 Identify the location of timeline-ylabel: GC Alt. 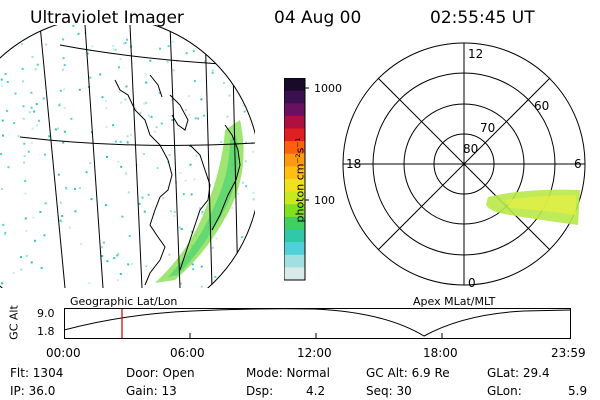
(14, 322).